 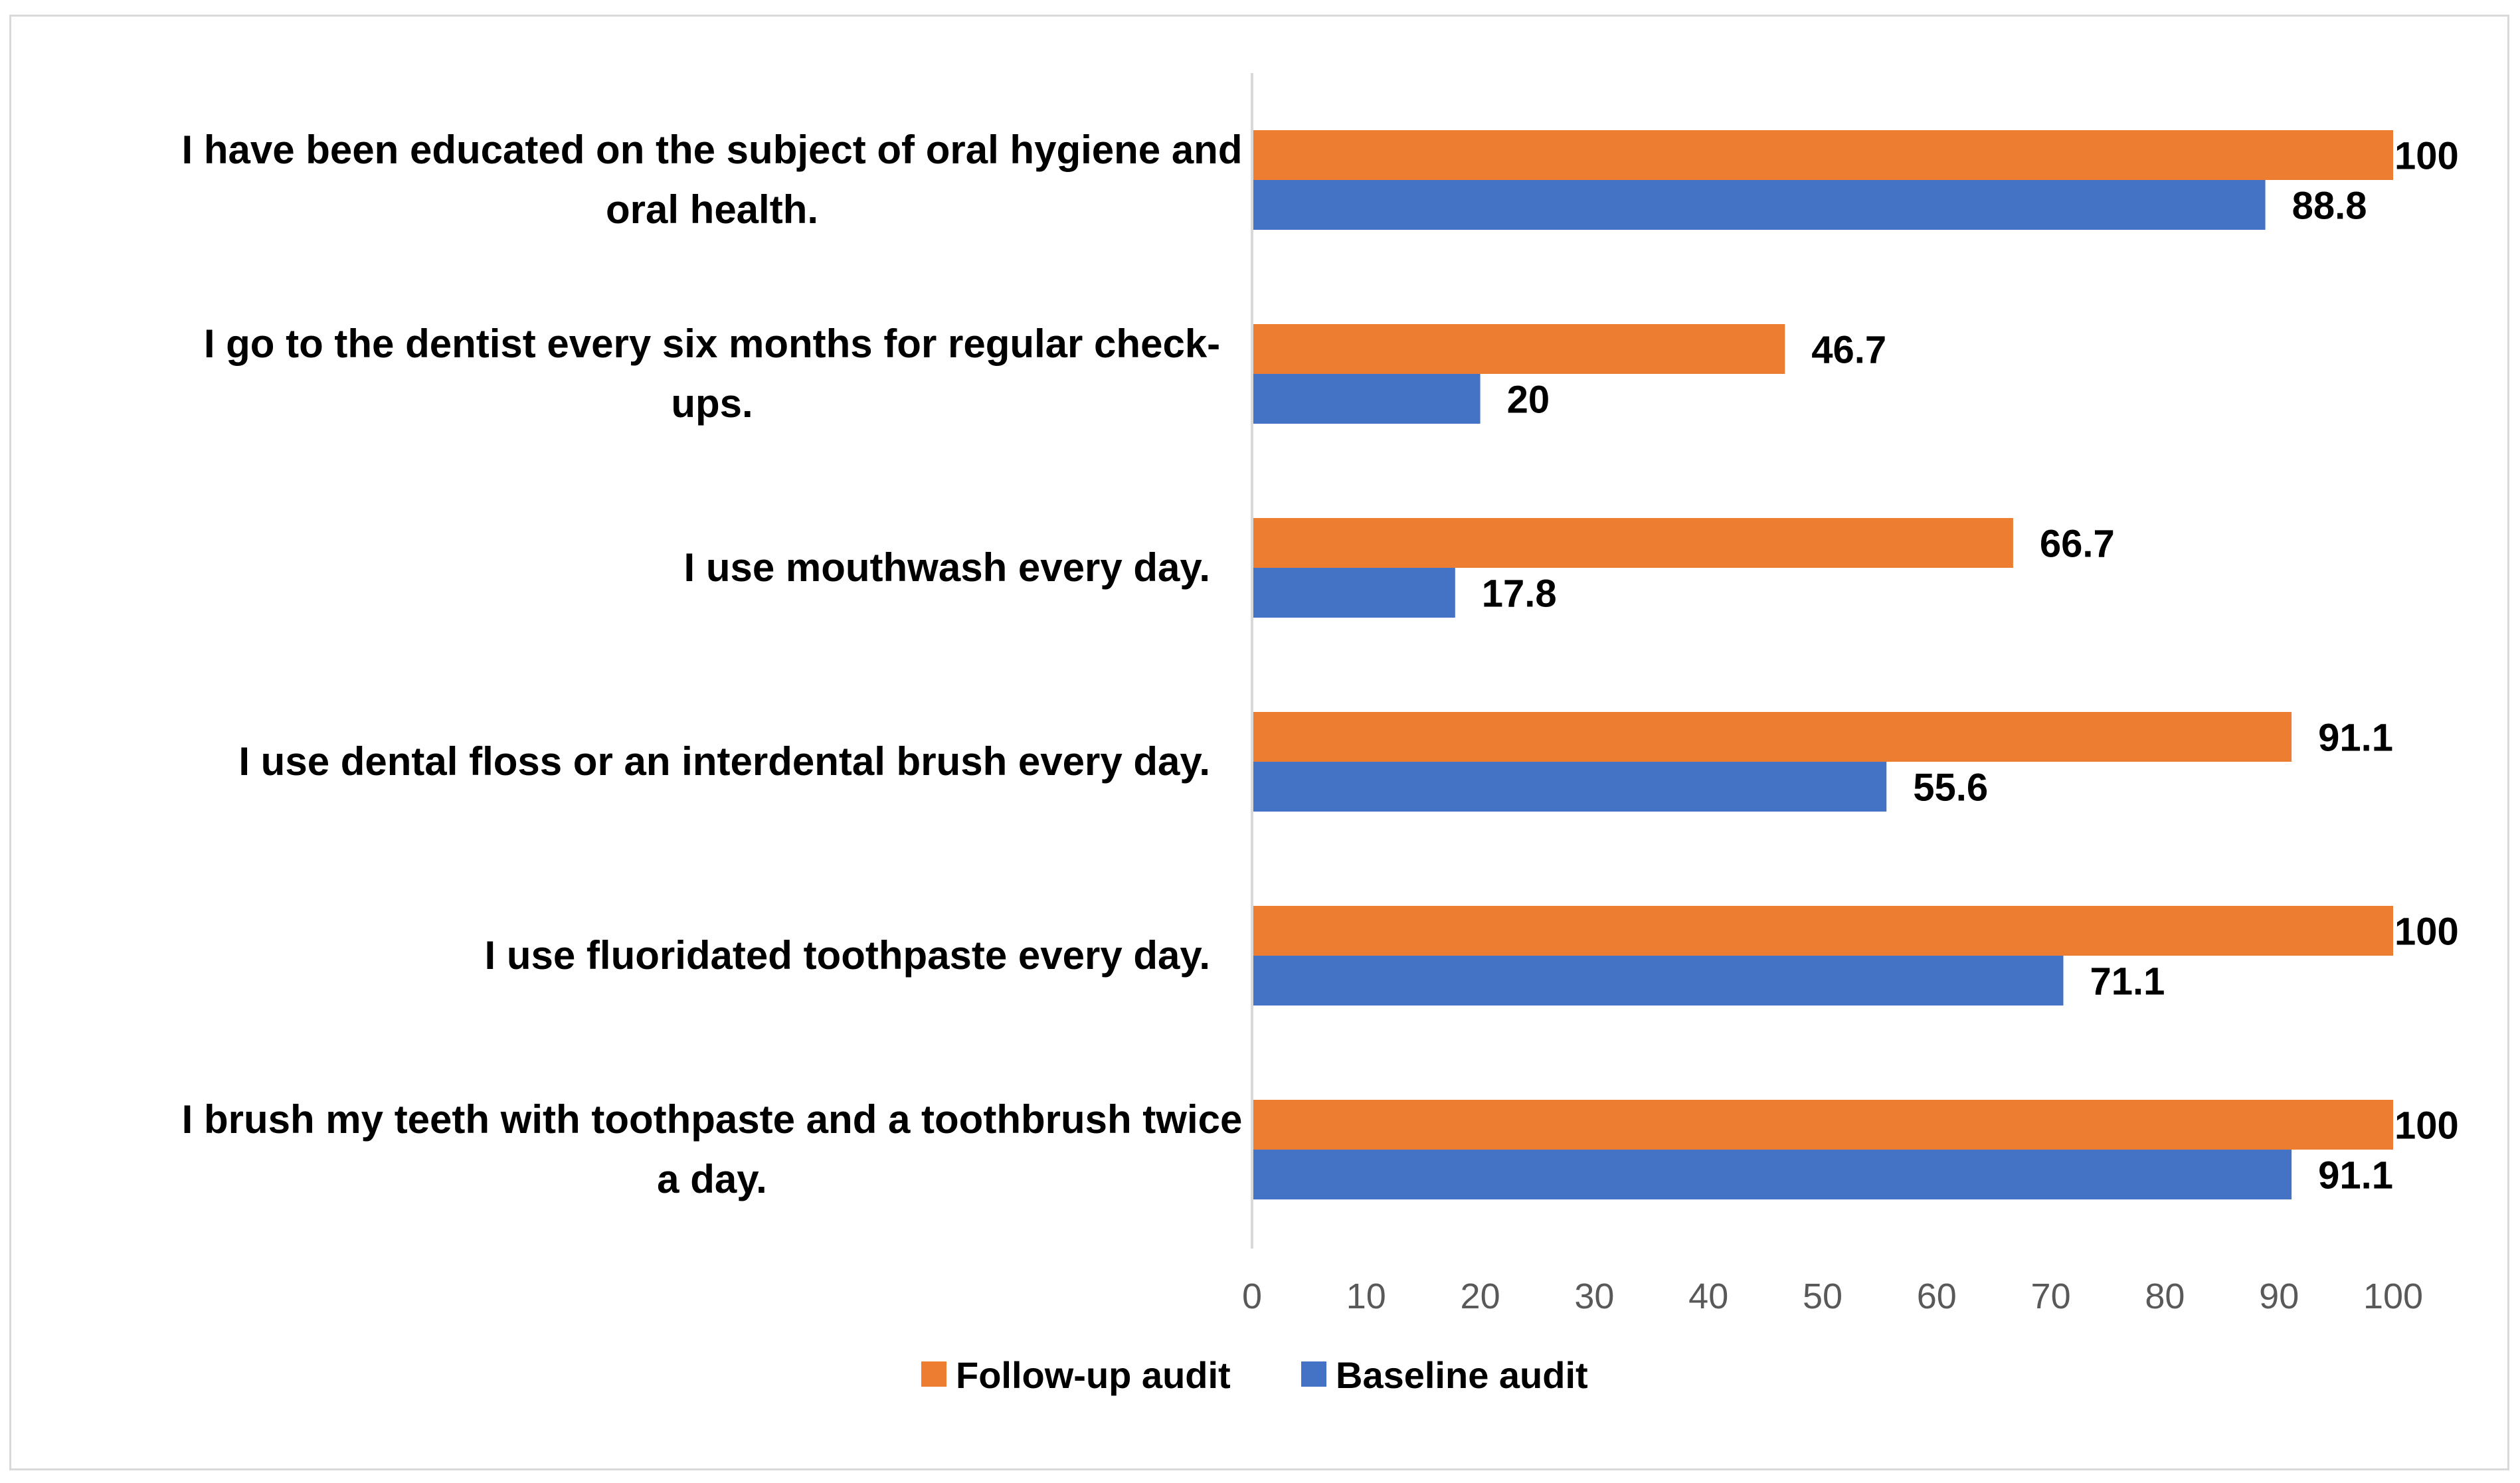 What do you see at coordinates (1848, 350) in the screenshot?
I see `follow-up-value-label: 46.7` at bounding box center [1848, 350].